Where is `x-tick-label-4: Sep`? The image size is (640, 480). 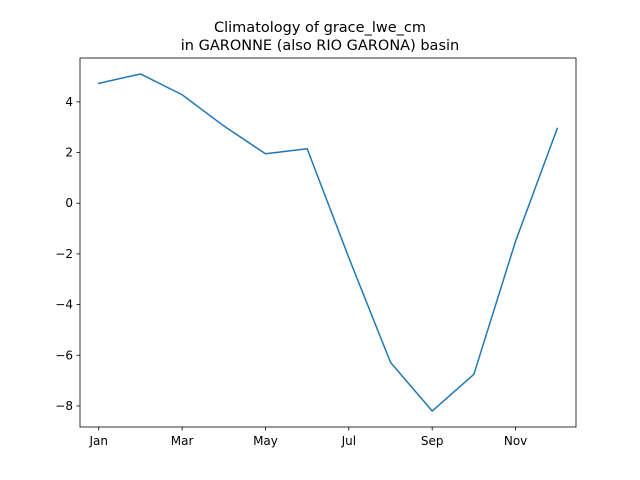 x-tick-label-4: Sep is located at coordinates (432, 441).